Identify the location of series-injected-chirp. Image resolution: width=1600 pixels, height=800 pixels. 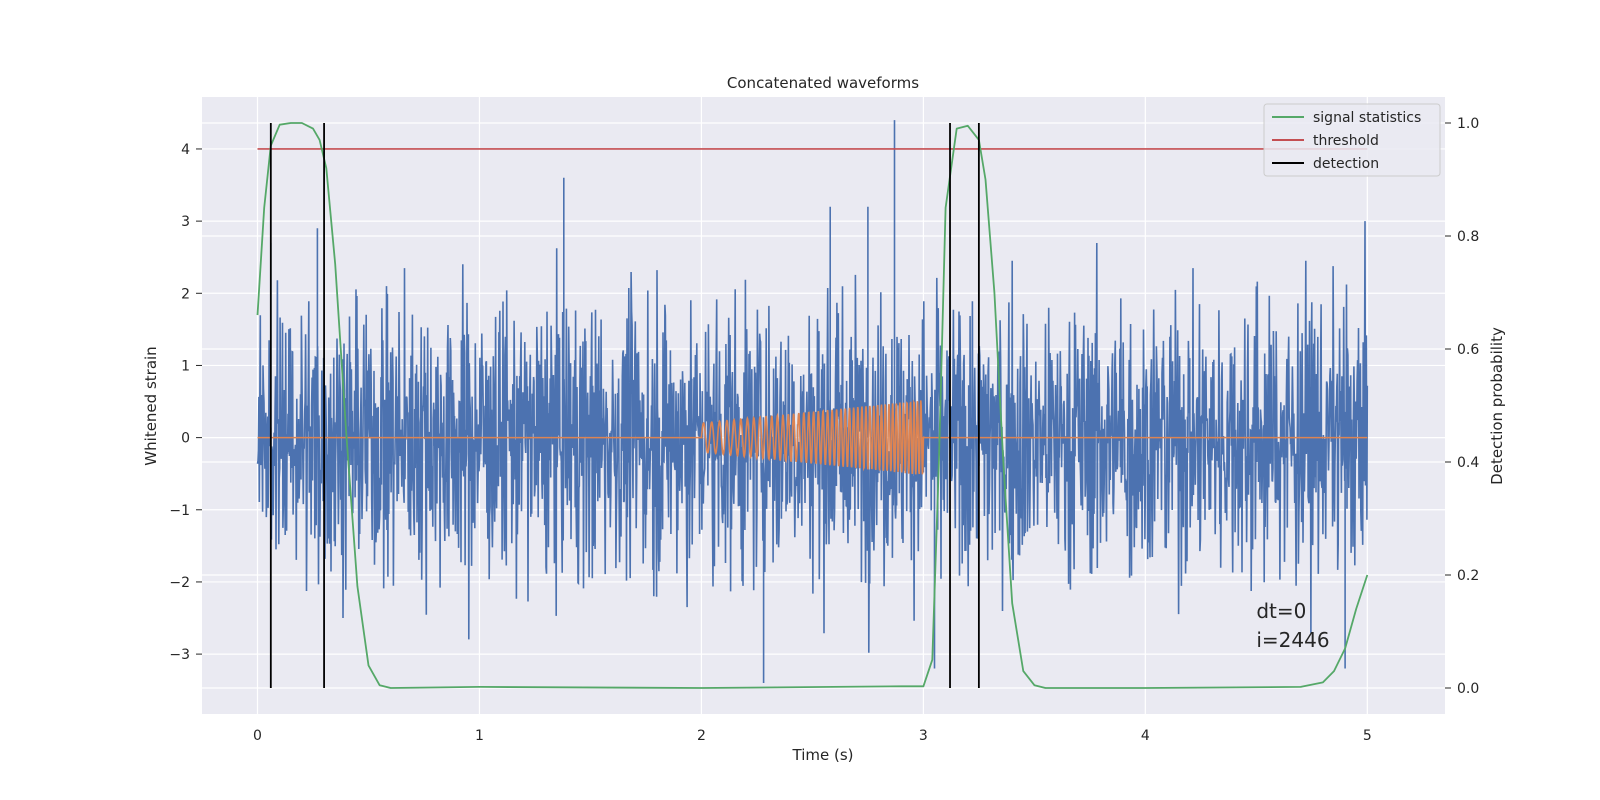
(812, 437).